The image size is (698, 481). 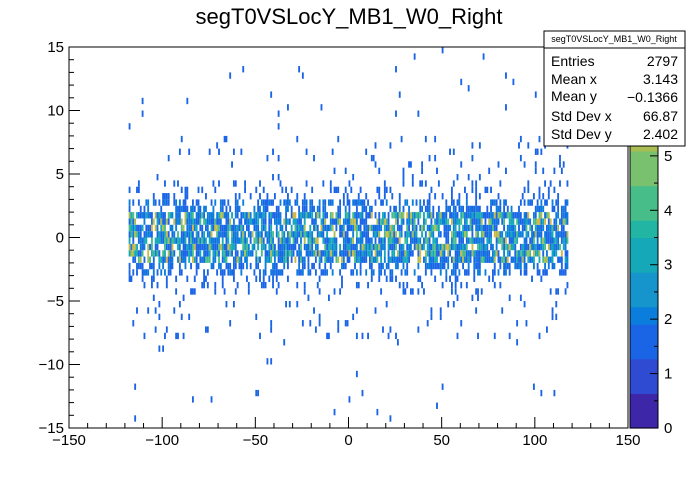 I want to click on stats-label-mean-y: Mean y, so click(x=574, y=96).